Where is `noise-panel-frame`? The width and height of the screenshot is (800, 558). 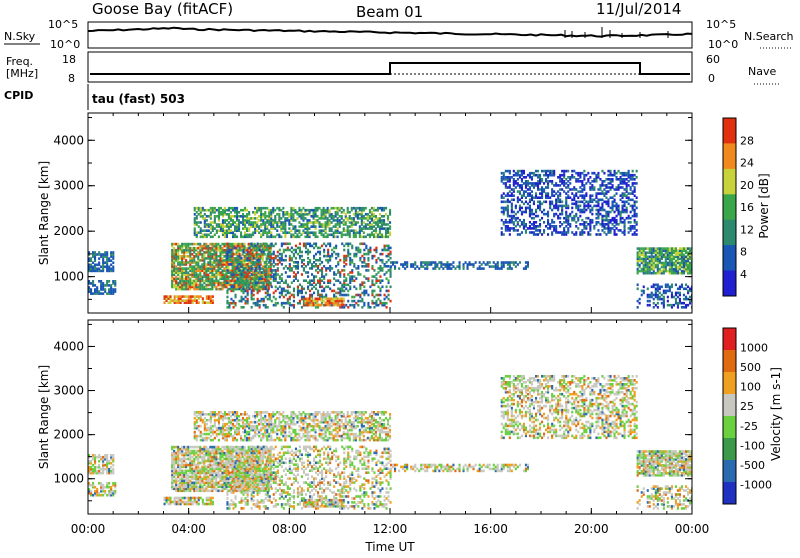
noise-panel-frame is located at coordinates (390, 35).